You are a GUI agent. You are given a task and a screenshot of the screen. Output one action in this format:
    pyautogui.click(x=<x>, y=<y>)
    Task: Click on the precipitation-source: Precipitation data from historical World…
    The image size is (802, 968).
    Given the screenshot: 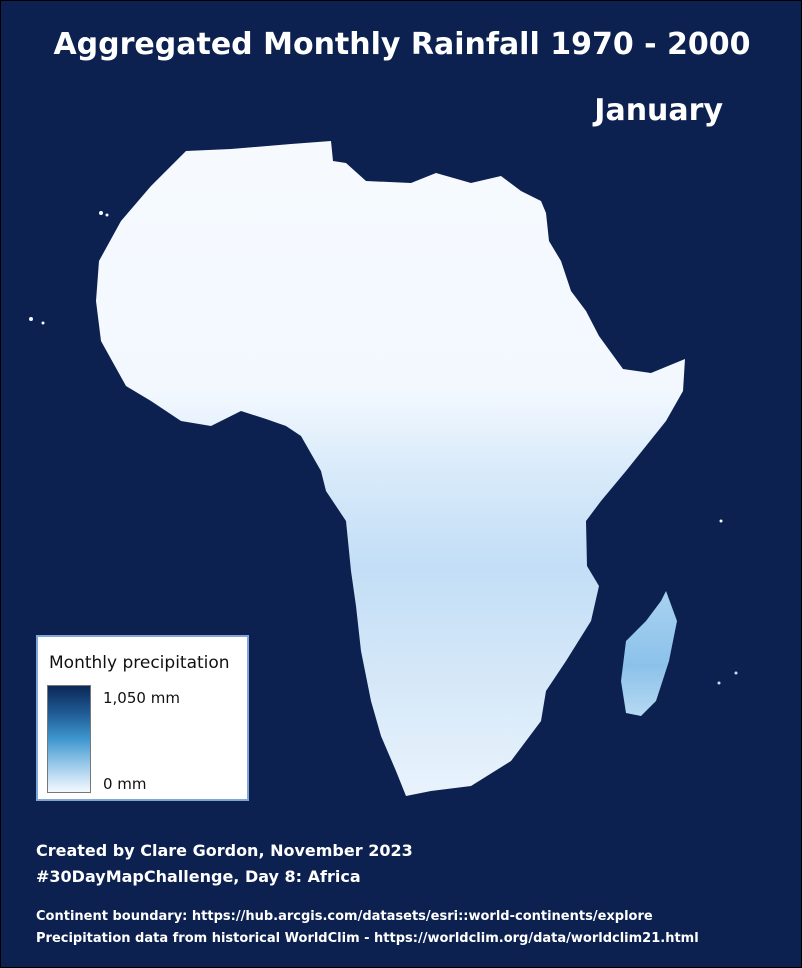 What is the action you would take?
    pyautogui.click(x=367, y=938)
    